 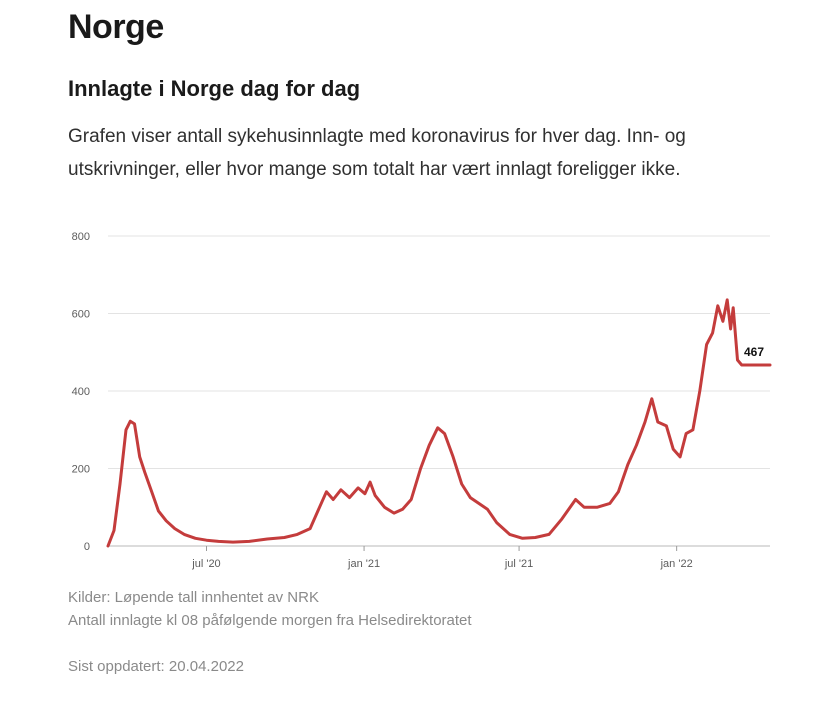 What do you see at coordinates (363, 564) in the screenshot?
I see `x-tick-label-1: jan '21` at bounding box center [363, 564].